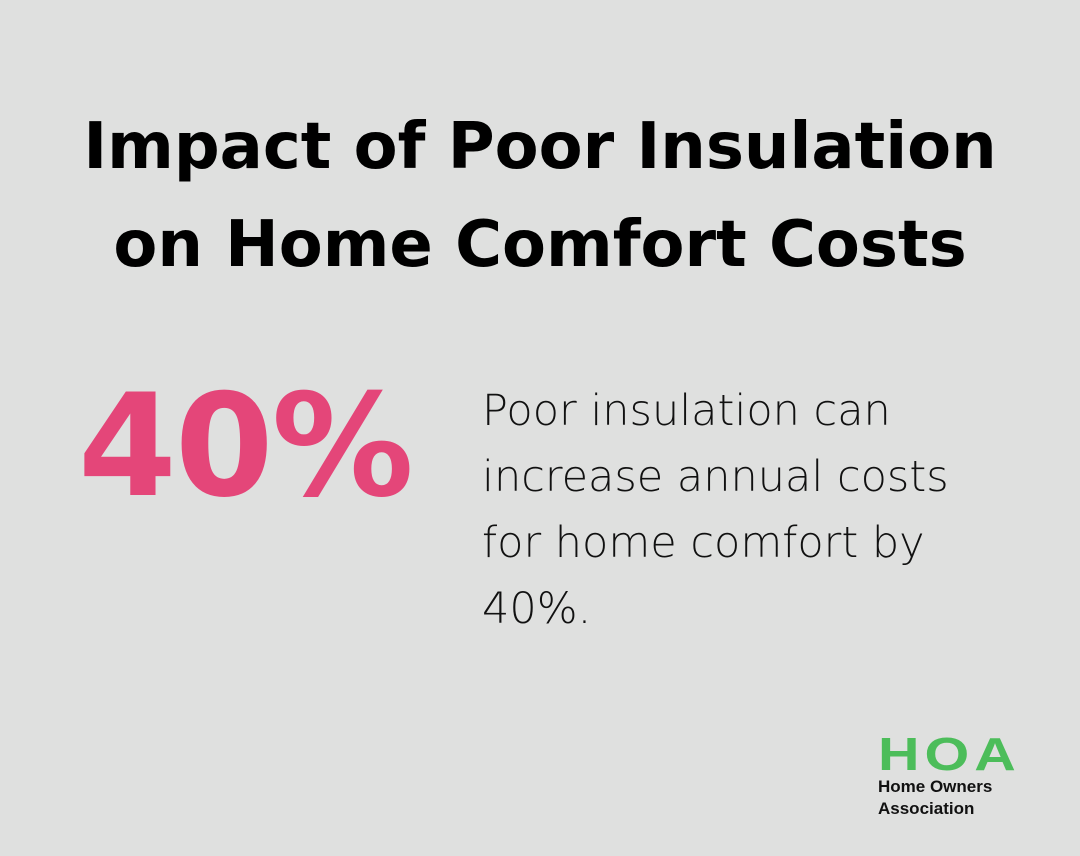  Describe the element at coordinates (935, 786) in the screenshot. I see `logo-line-1: Home Owners` at that location.